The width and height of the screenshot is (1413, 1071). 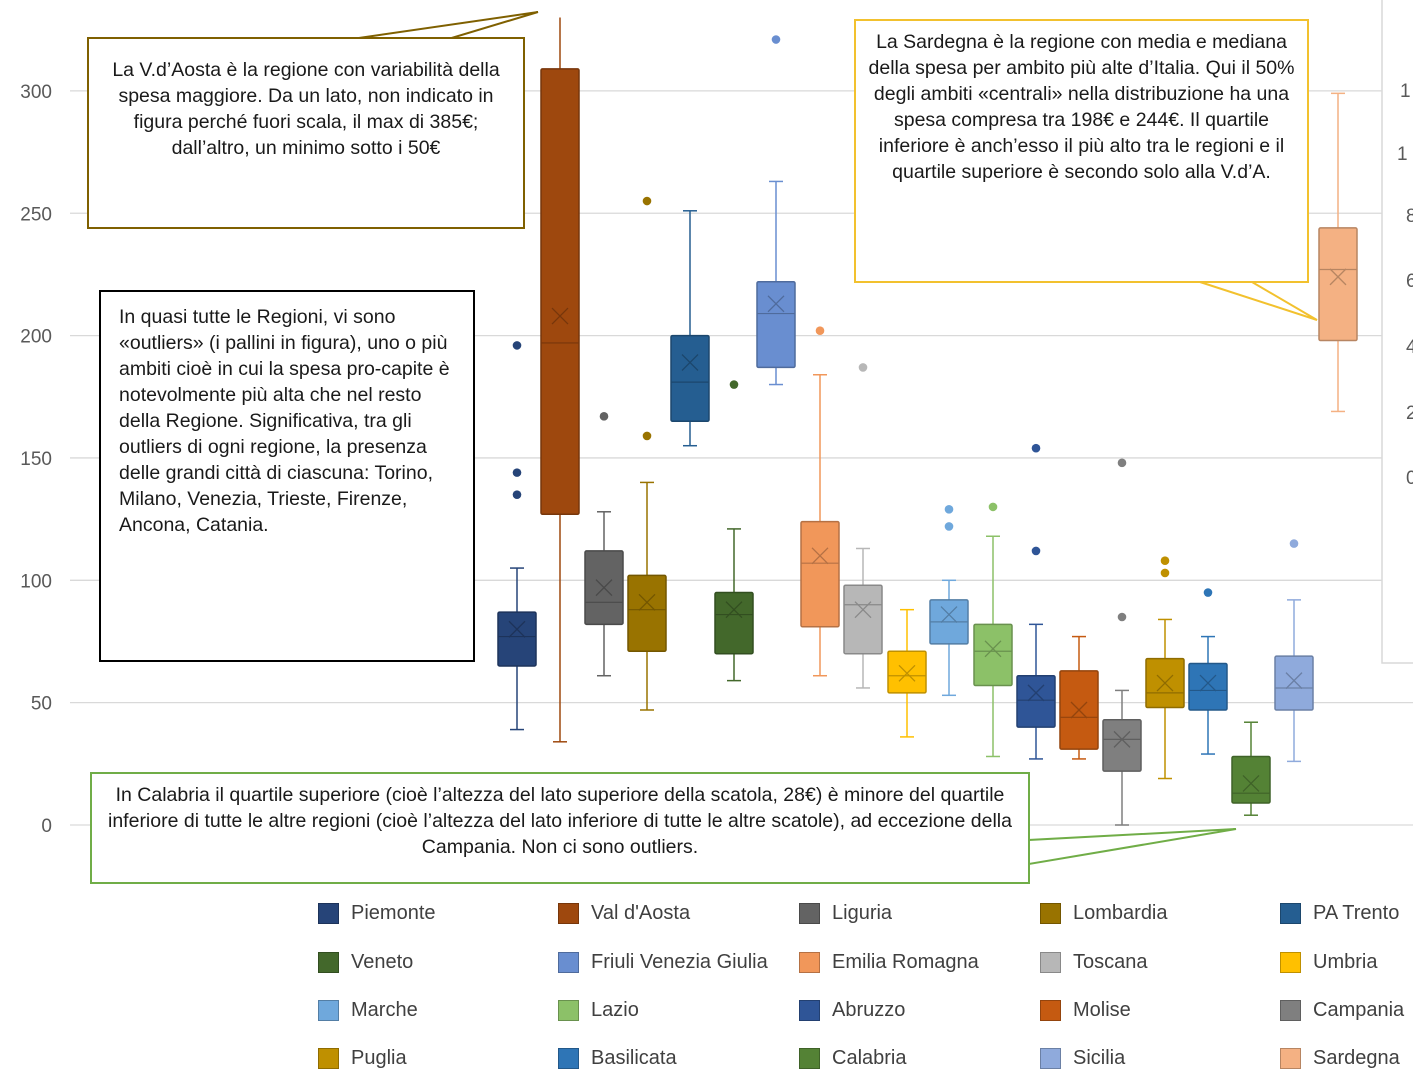 I want to click on legend-item: Emilia Romagna, so click(x=889, y=962).